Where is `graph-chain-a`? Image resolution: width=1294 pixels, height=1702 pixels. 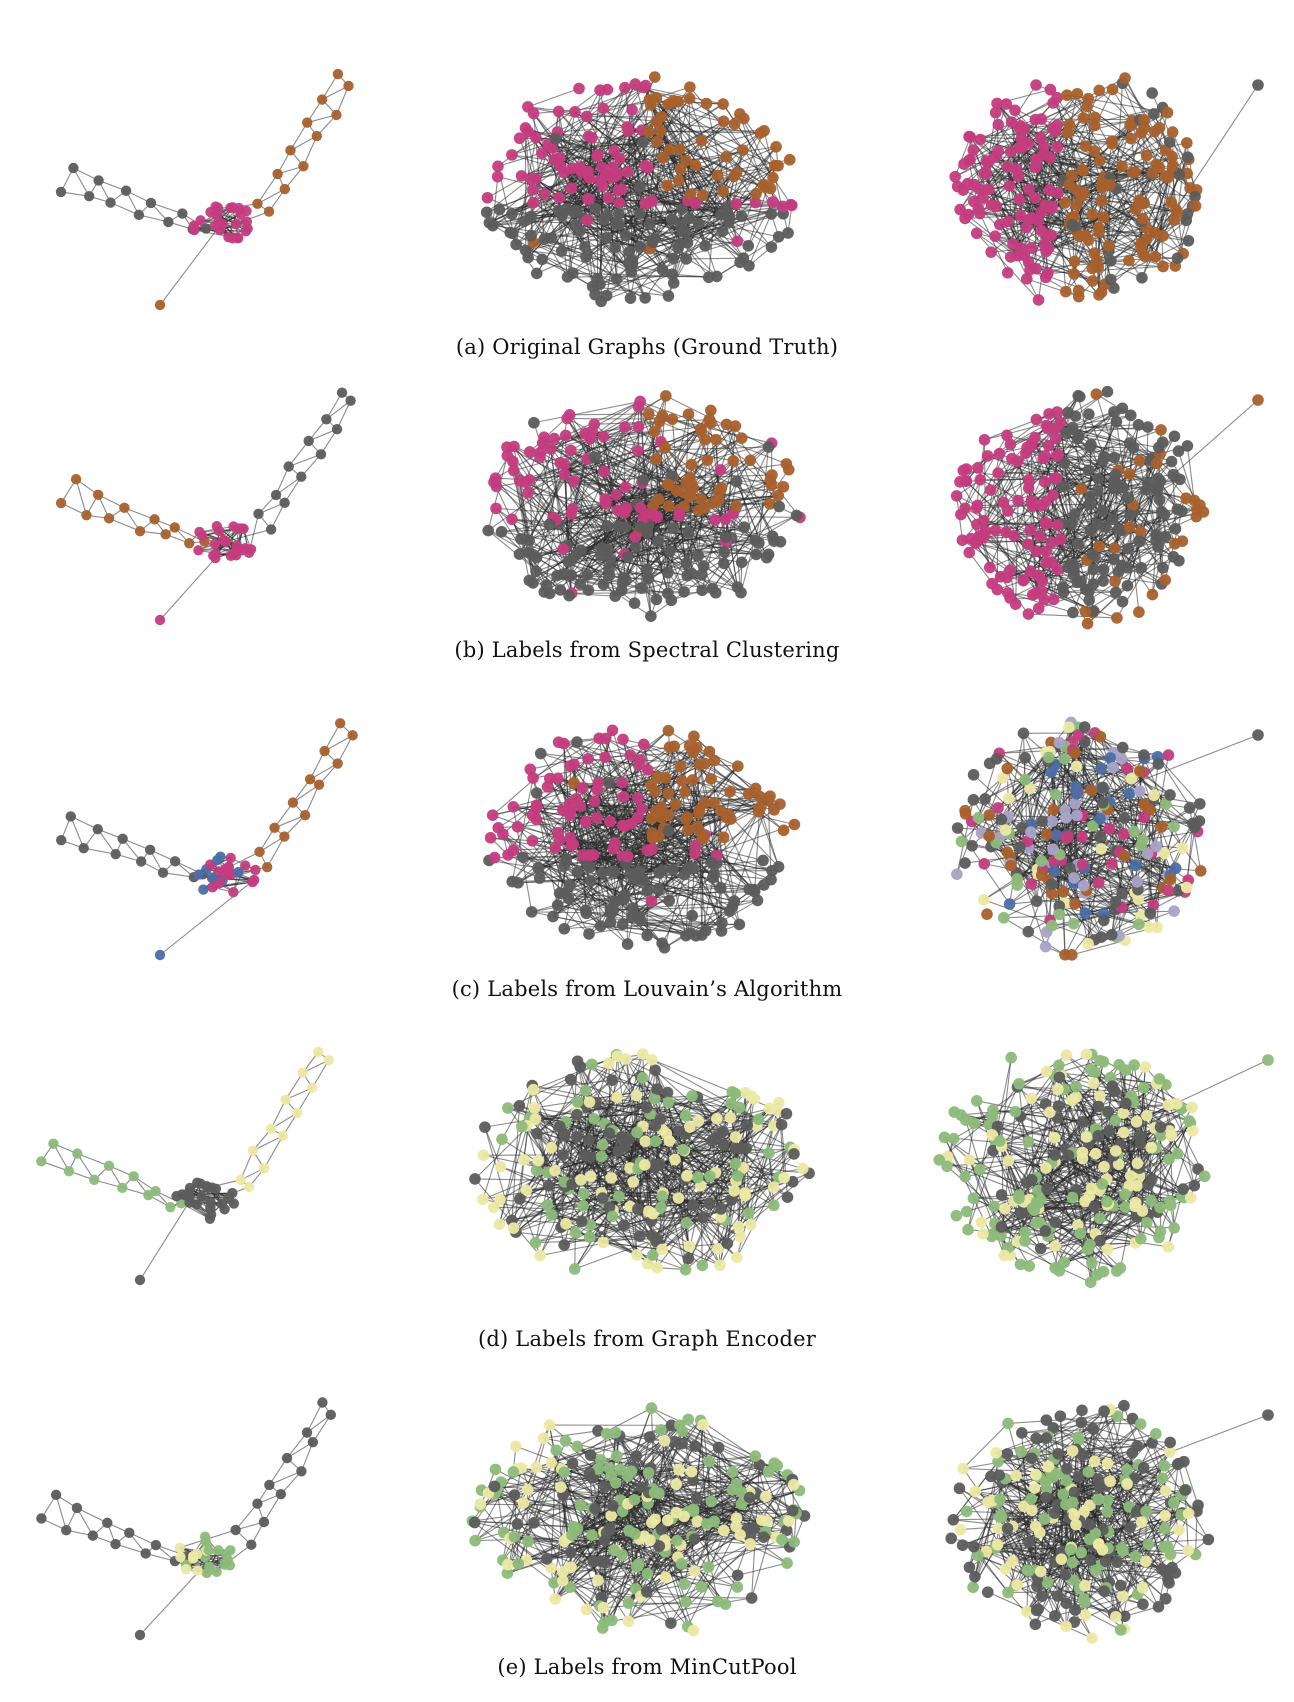
graph-chain-a is located at coordinates (204, 189).